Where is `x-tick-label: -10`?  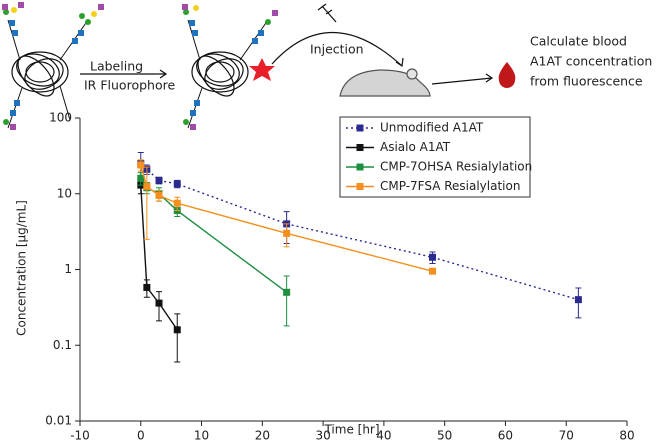 x-tick-label: -10 is located at coordinates (80, 435).